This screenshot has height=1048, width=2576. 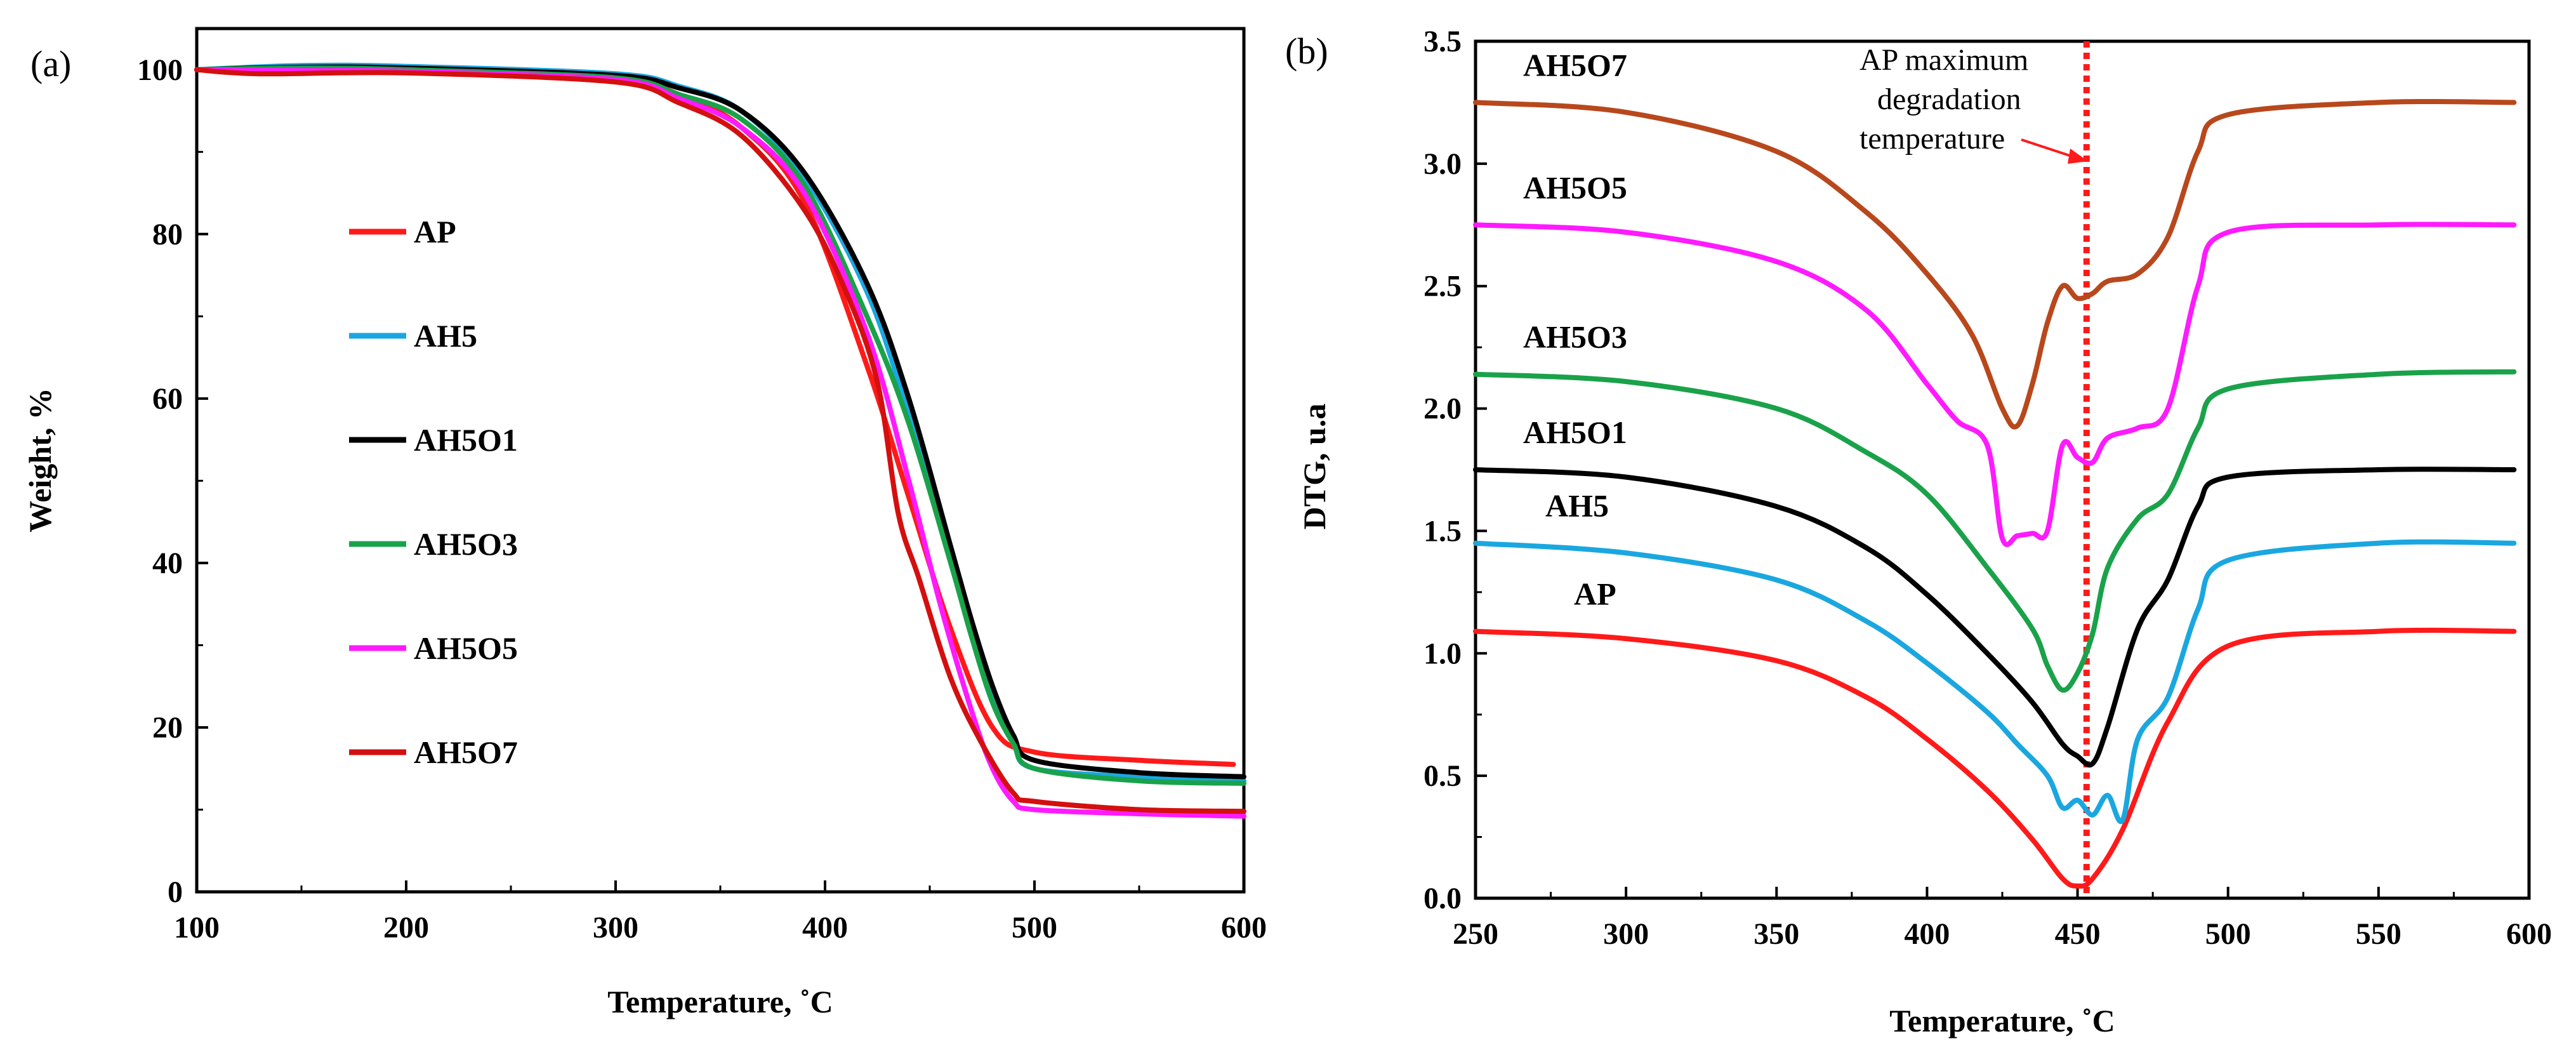 What do you see at coordinates (1442, 42) in the screenshot?
I see `b-y-tick-label: 3.5` at bounding box center [1442, 42].